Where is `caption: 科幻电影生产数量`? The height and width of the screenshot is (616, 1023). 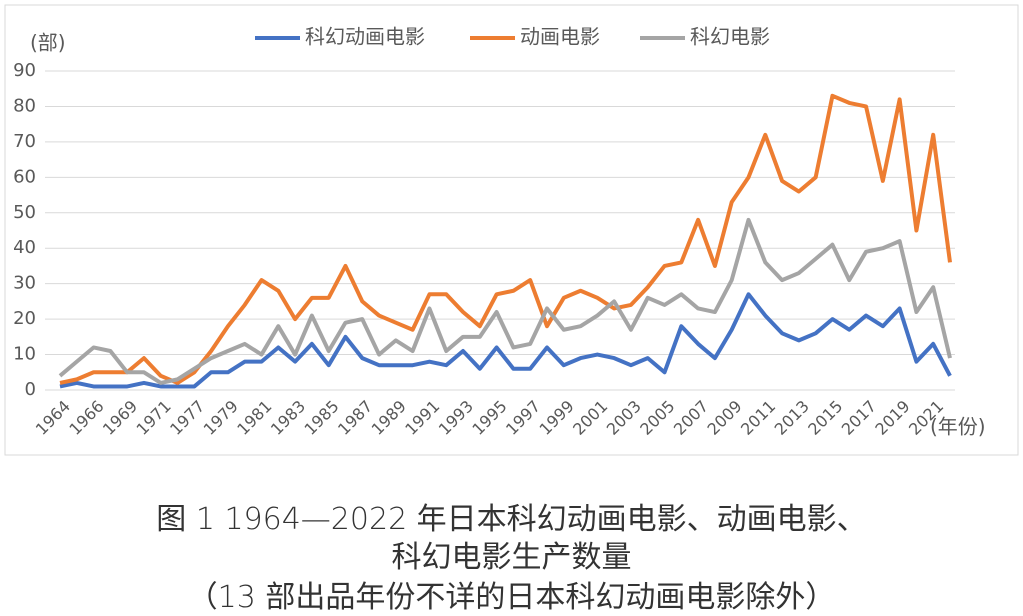 caption: 科幻电影生产数量 is located at coordinates (511, 557).